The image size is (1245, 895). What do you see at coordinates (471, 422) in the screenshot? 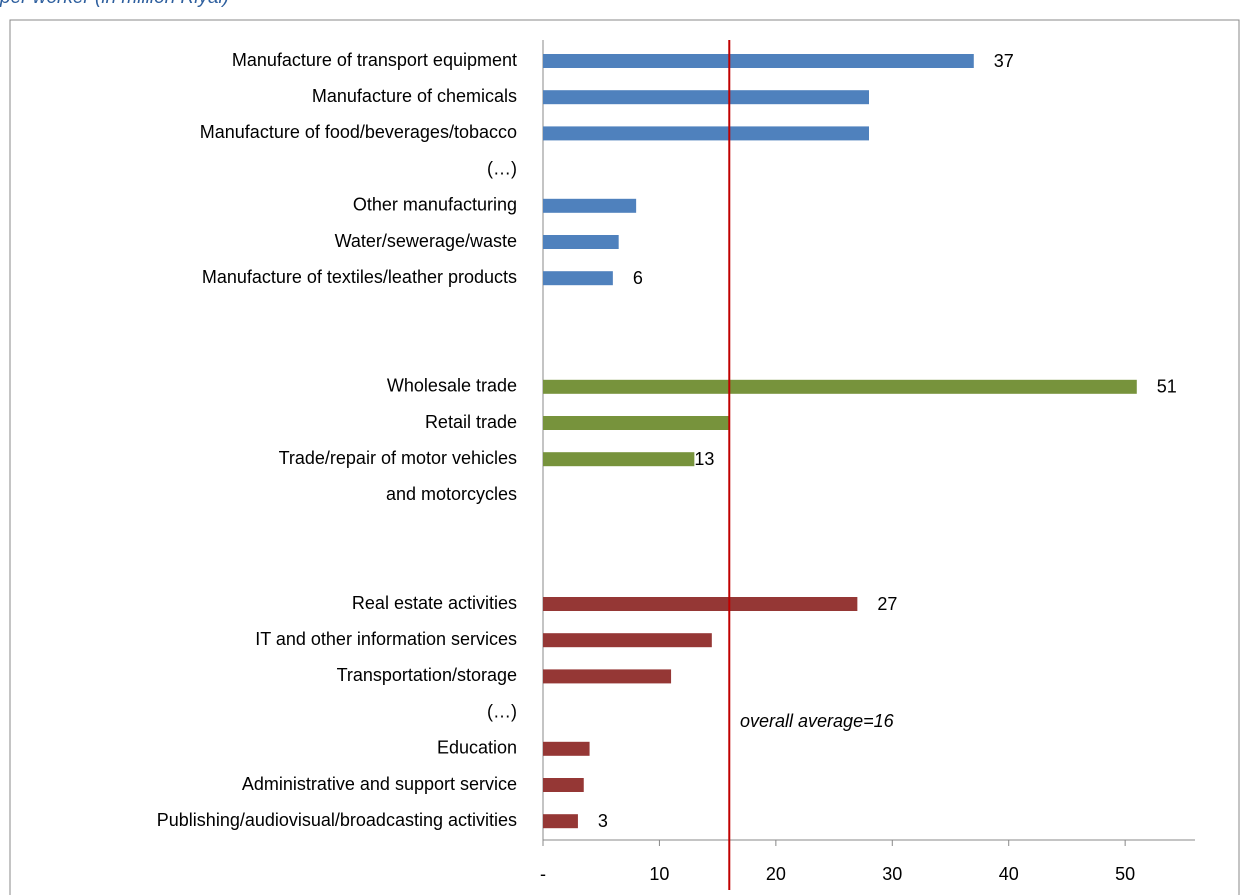
I see `category-label: Retail trade` at bounding box center [471, 422].